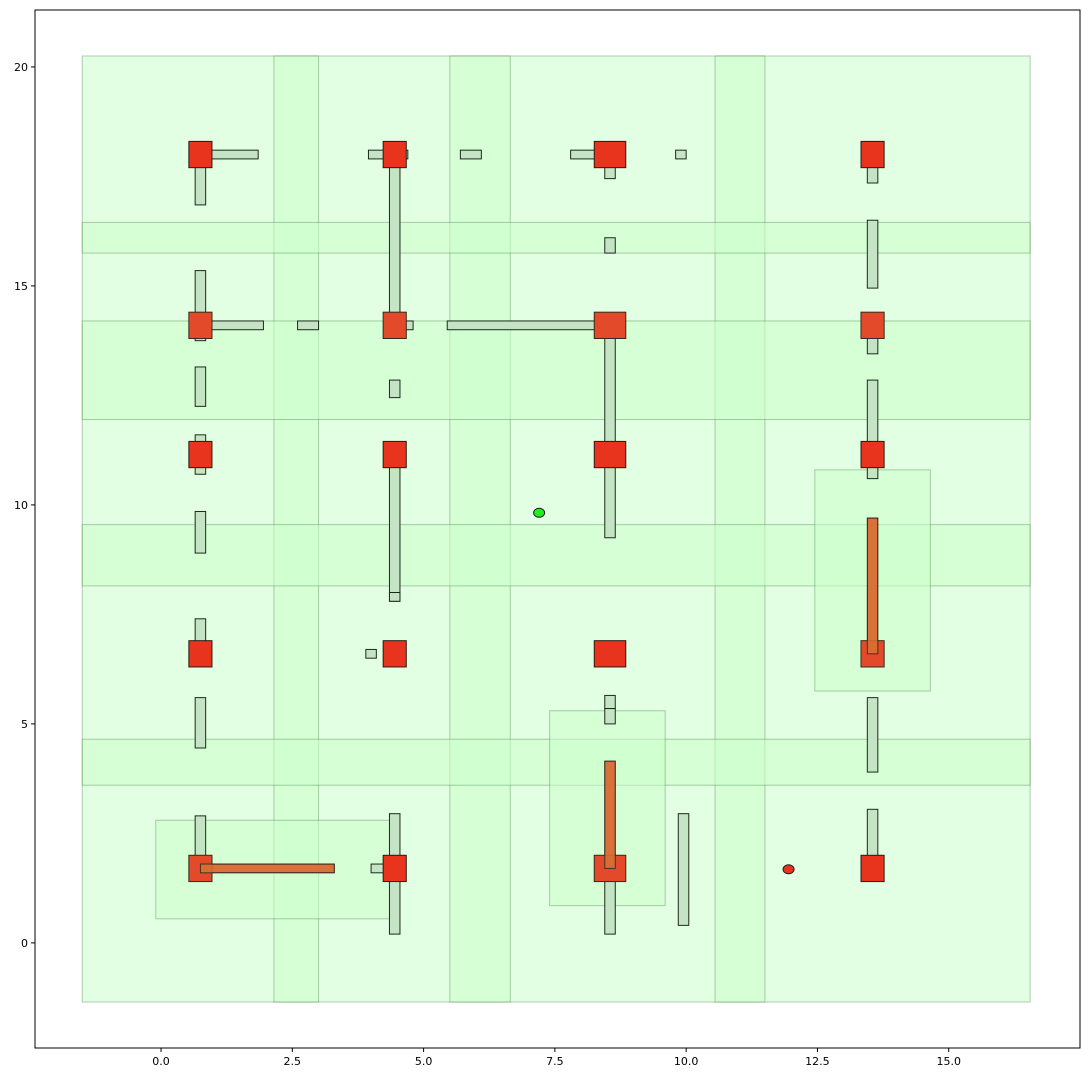 The image size is (1089, 1079). I want to click on x-tick-label: 12.5, so click(817, 1061).